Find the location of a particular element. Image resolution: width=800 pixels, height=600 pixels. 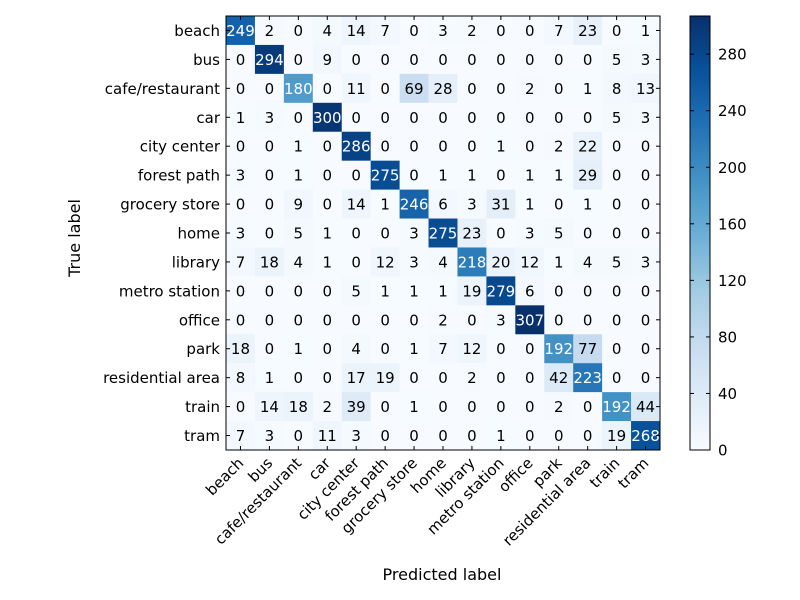

cell-value-label: 23 is located at coordinates (587, 31).